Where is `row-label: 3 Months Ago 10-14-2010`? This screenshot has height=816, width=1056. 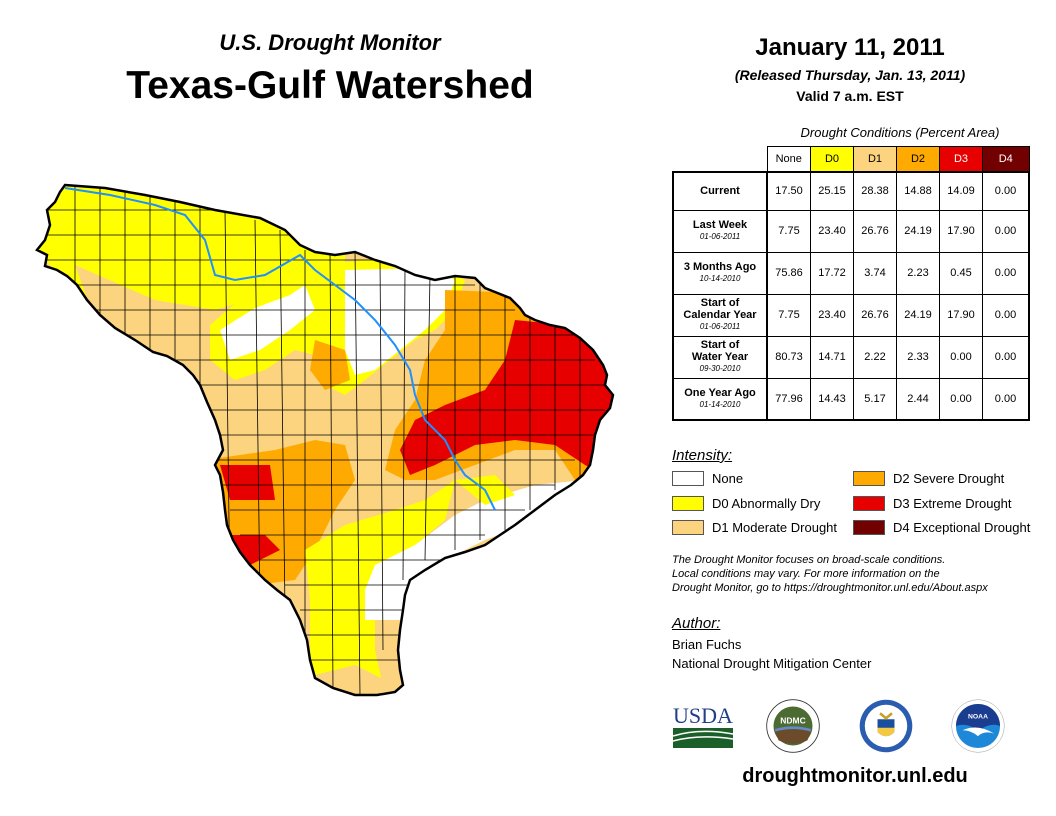 row-label: 3 Months Ago 10-14-2010 is located at coordinates (720, 273).